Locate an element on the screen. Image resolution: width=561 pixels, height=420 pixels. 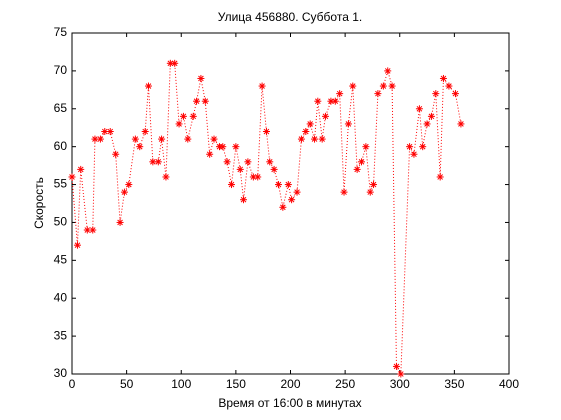
y-axis-label: Скорость is located at coordinates (39, 203).